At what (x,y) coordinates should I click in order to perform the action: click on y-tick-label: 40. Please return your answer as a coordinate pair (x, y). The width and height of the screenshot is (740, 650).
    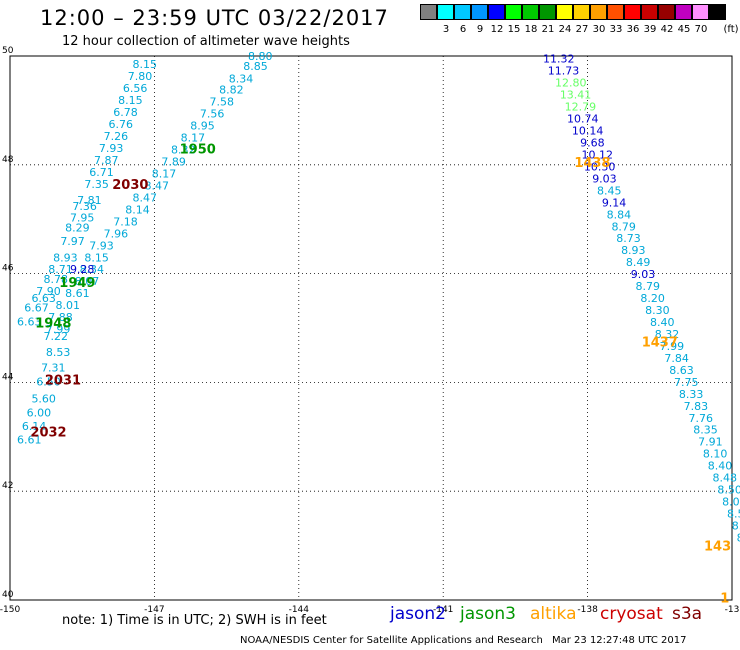
    Looking at the image, I should click on (8, 595).